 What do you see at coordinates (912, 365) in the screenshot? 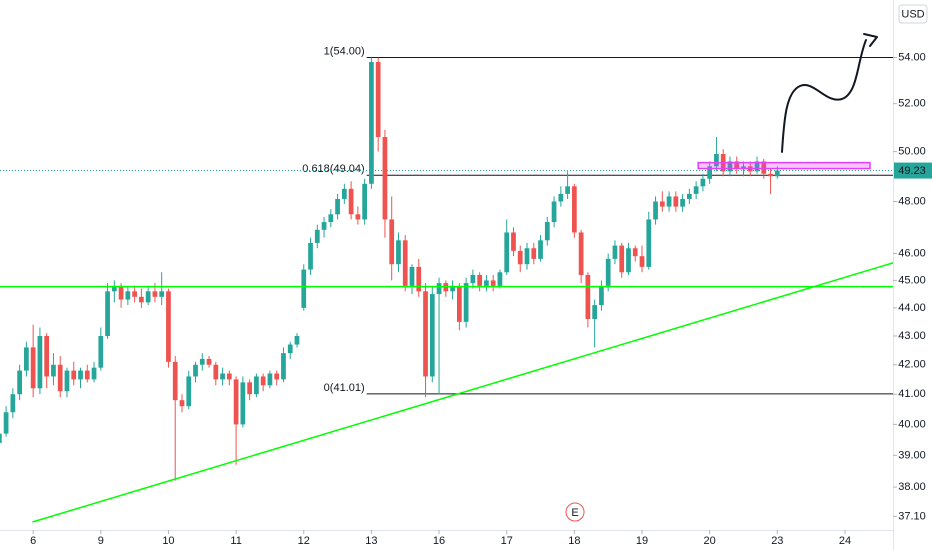
I see `y-tick-label: 42.00` at bounding box center [912, 365].